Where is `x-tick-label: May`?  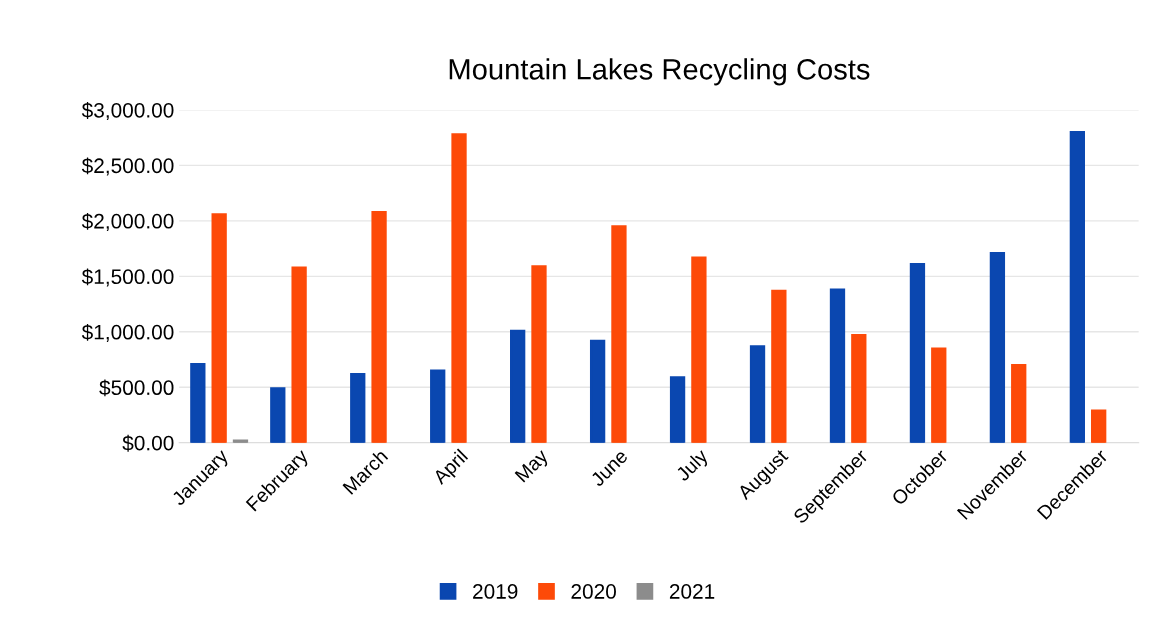
x-tick-label: May is located at coordinates (533, 467).